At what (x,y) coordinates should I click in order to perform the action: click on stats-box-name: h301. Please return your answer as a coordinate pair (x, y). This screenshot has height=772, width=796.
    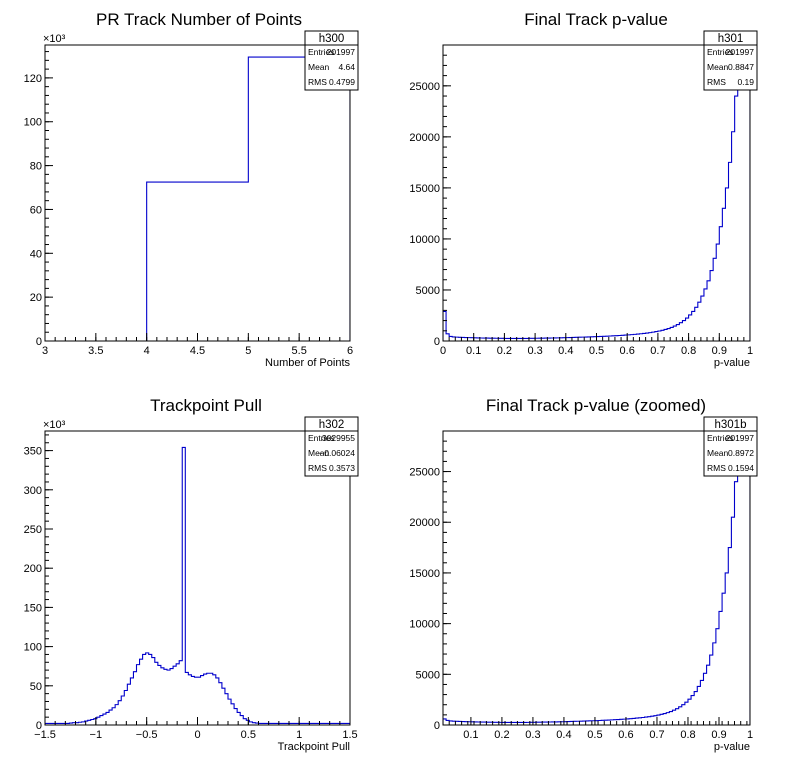
    Looking at the image, I should click on (731, 39).